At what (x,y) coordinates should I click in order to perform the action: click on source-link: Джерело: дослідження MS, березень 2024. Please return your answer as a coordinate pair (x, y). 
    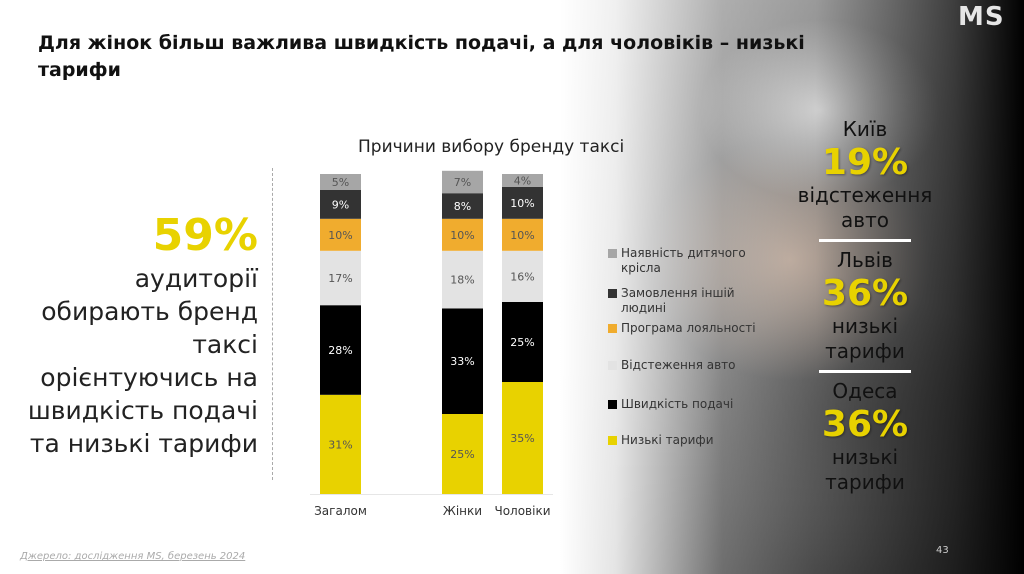
    Looking at the image, I should click on (133, 556).